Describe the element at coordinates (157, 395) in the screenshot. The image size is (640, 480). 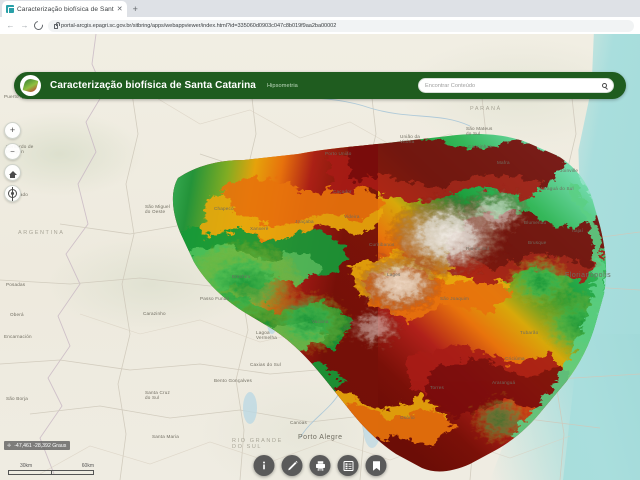
I see `map-label: Santa Cruz do Sul` at that location.